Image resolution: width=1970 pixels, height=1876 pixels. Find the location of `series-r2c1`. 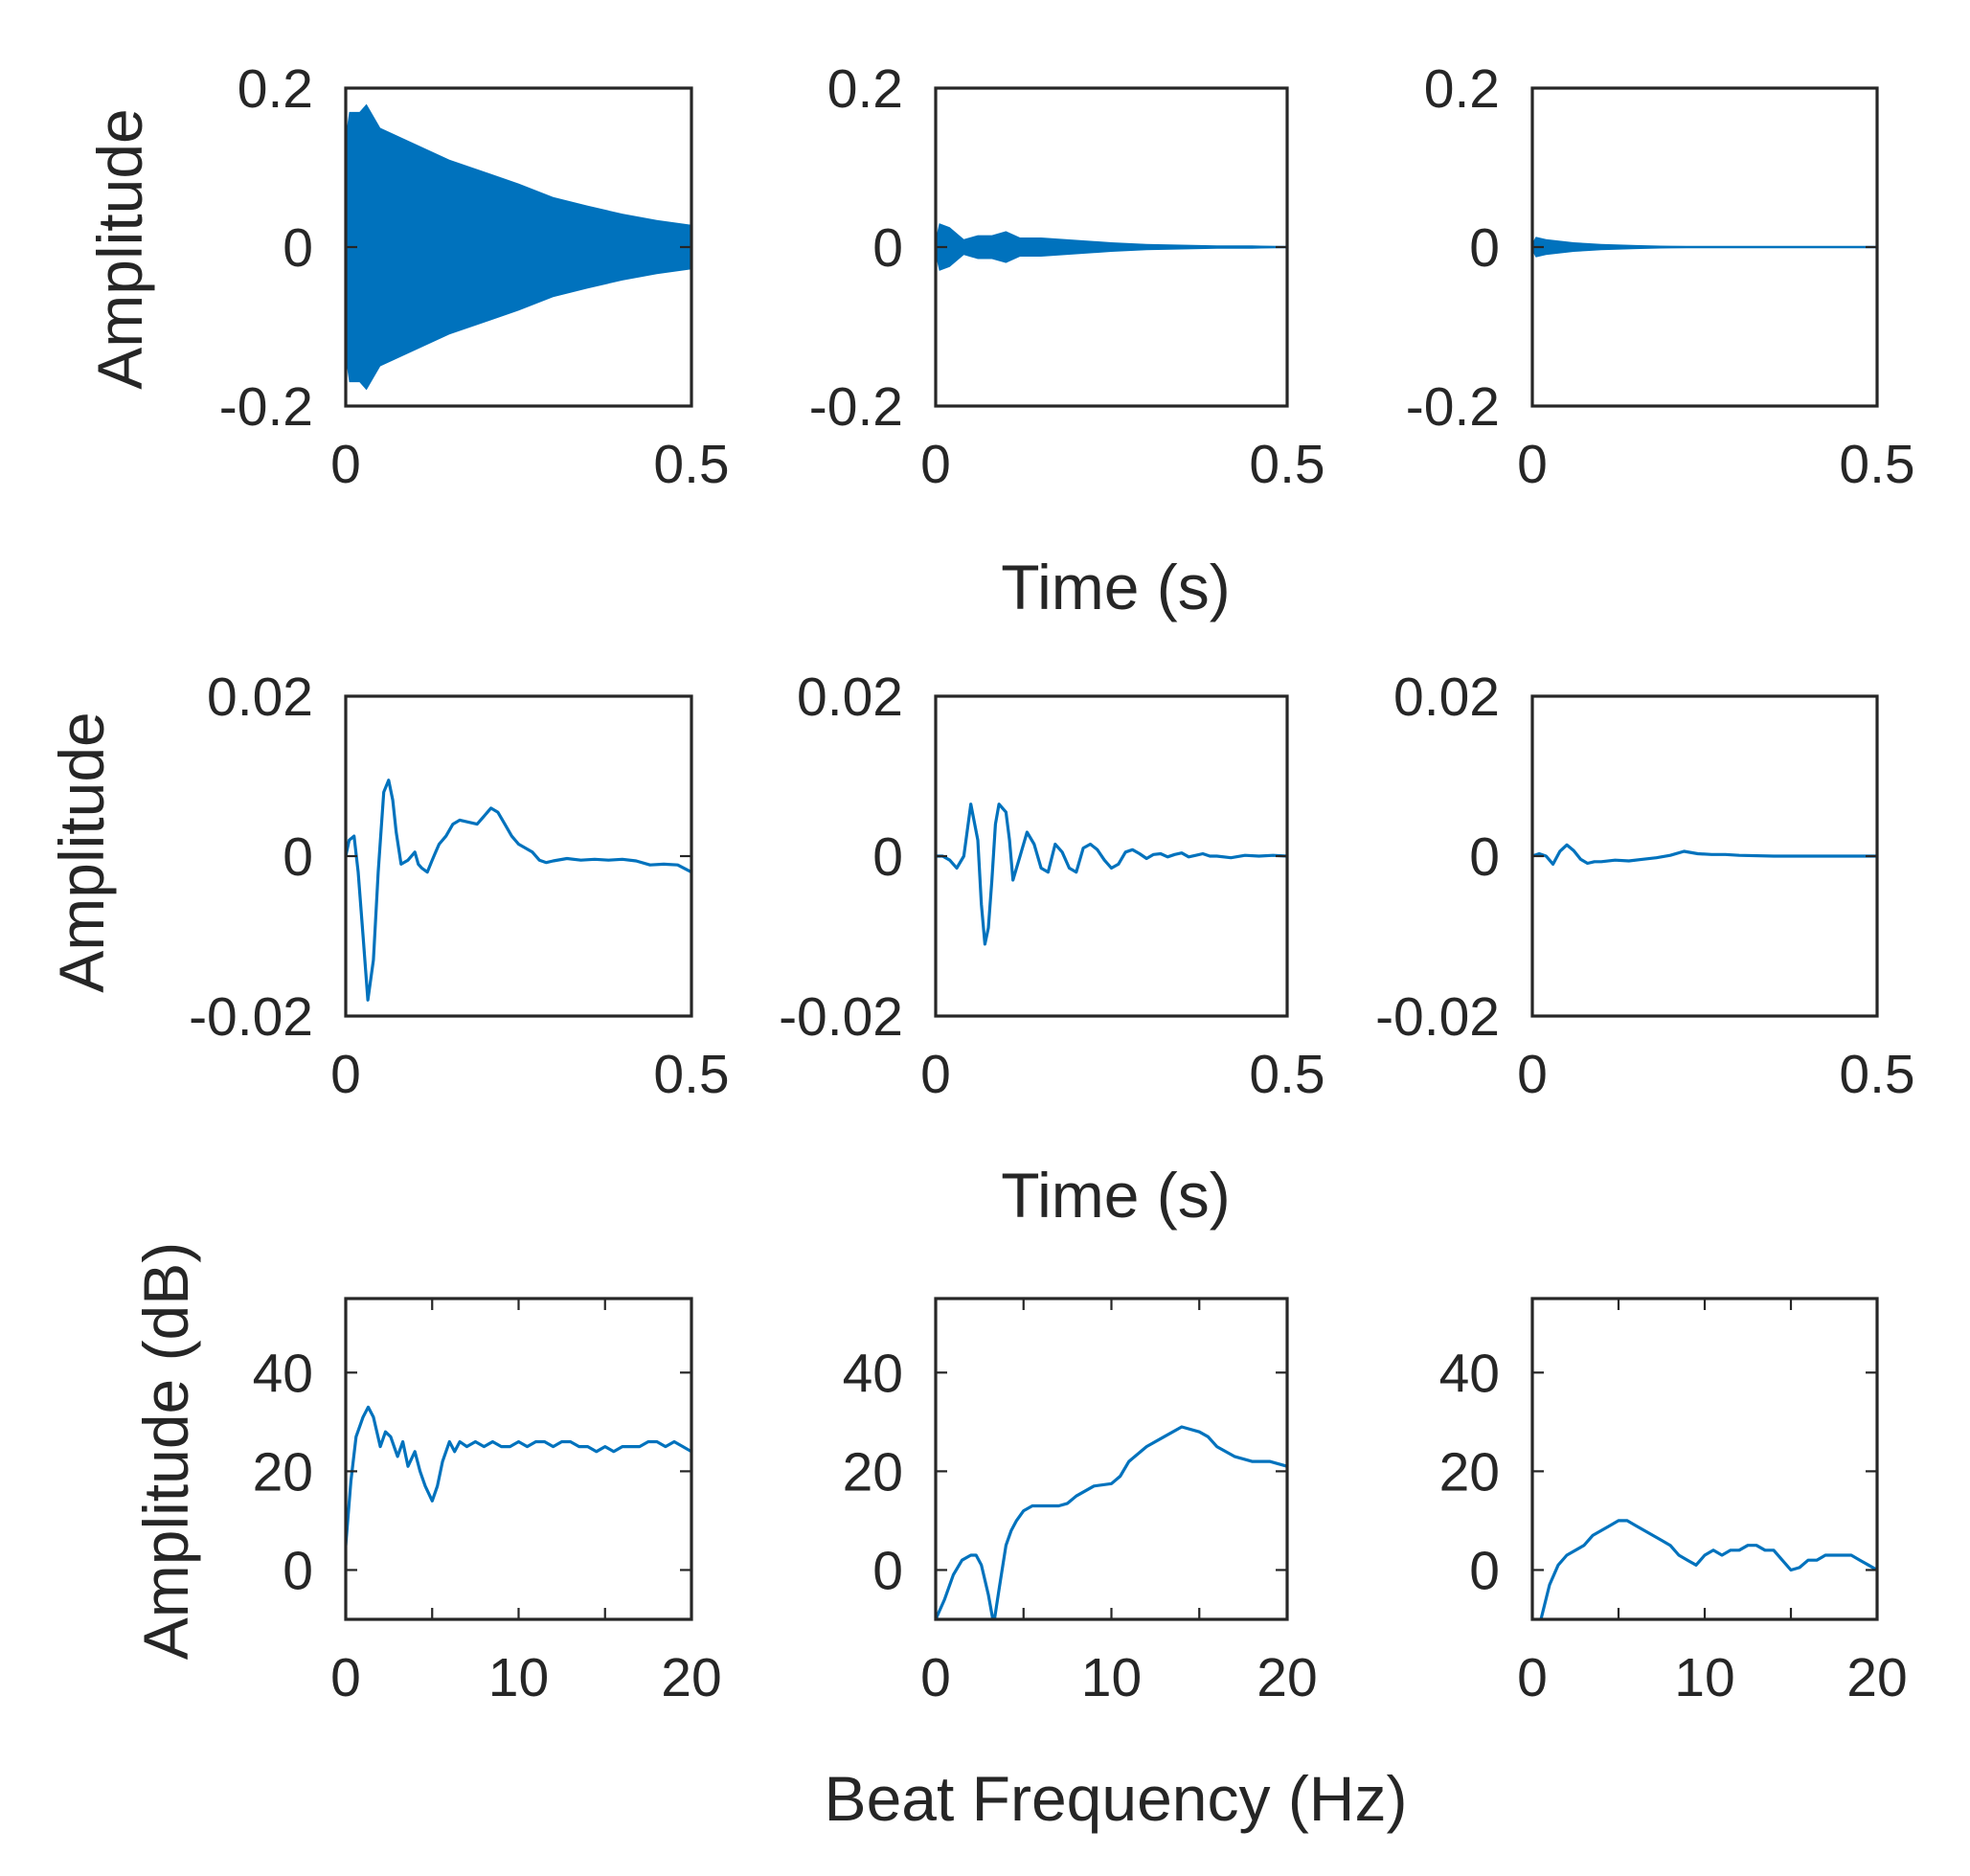

series-r2c1 is located at coordinates (518, 890).